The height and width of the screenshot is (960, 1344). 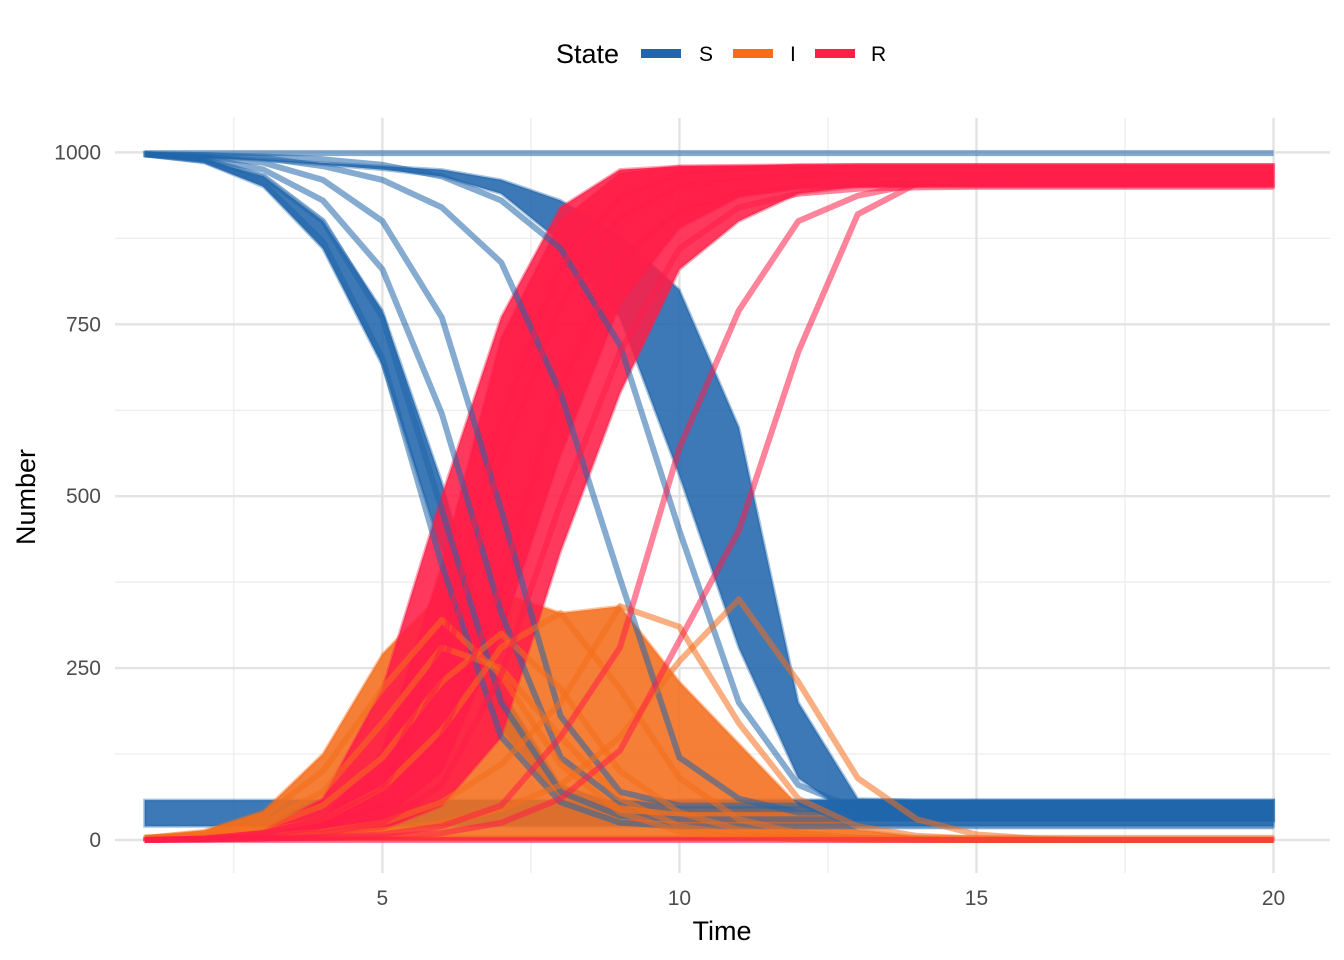 I want to click on y-tick-label-0: 0, so click(x=95, y=840).